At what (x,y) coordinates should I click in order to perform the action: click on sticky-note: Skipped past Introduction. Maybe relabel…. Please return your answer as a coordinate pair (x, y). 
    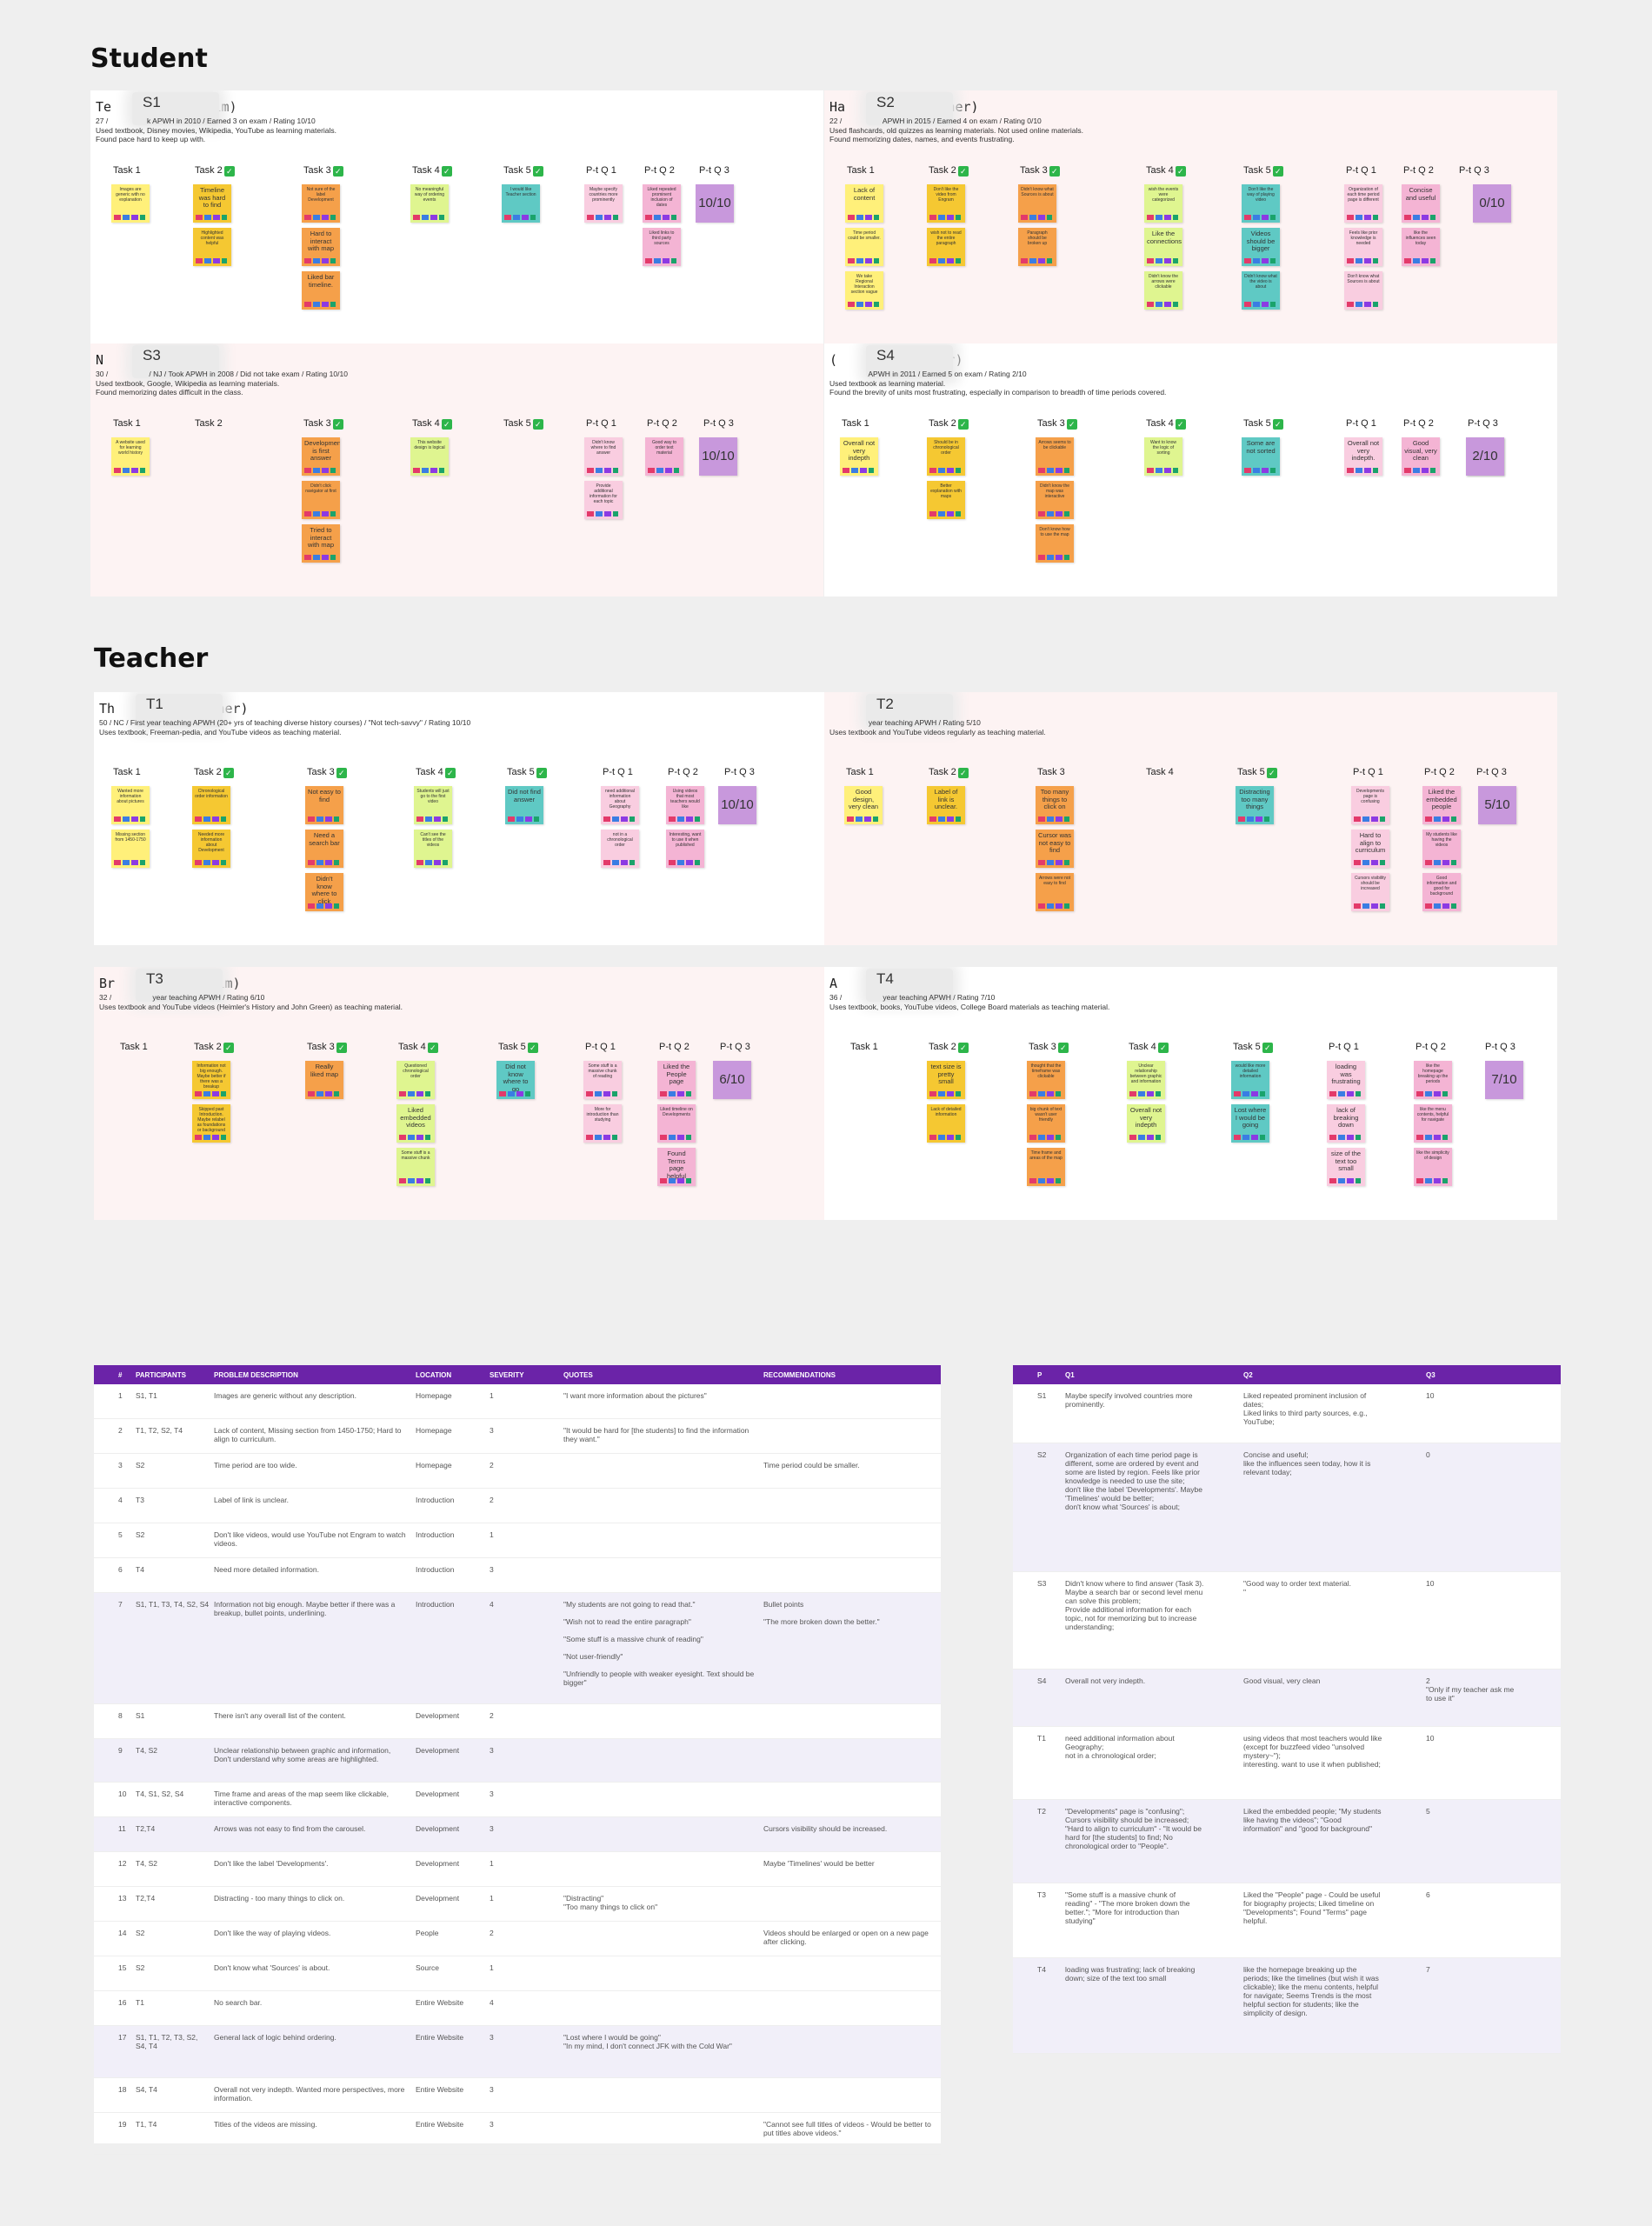
    Looking at the image, I should click on (211, 1123).